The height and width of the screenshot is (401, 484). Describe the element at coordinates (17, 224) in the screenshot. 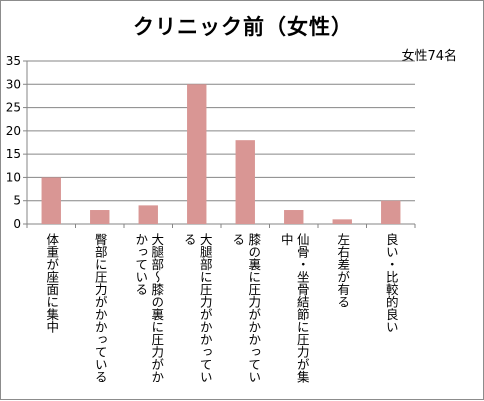

I see `y-tick-label: 0` at that location.